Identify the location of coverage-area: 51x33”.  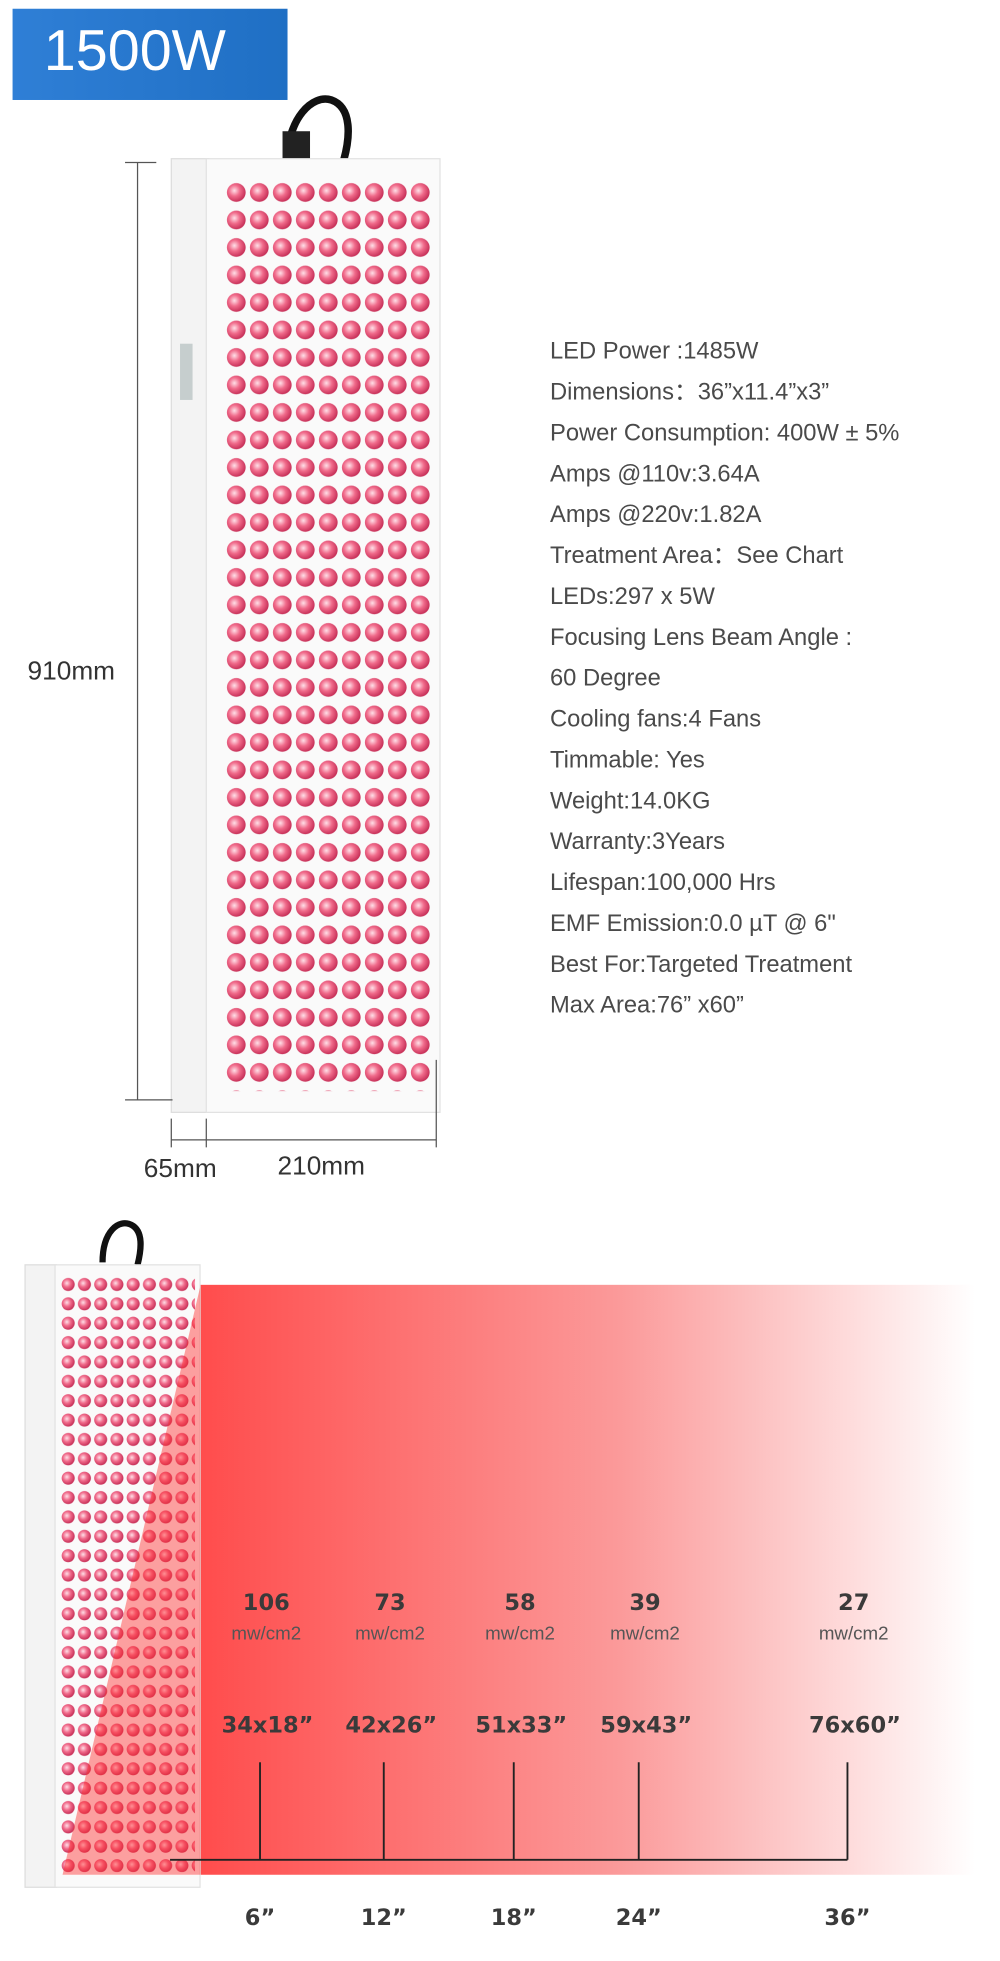
(521, 1726).